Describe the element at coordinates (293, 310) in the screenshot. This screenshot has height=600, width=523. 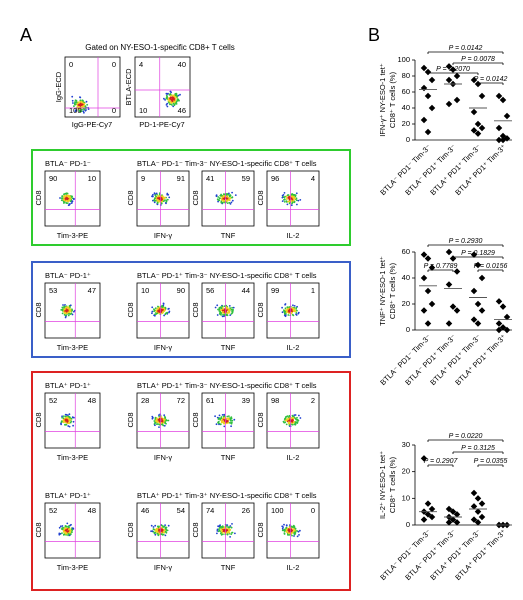
I see `flow-plot-frame` at that location.